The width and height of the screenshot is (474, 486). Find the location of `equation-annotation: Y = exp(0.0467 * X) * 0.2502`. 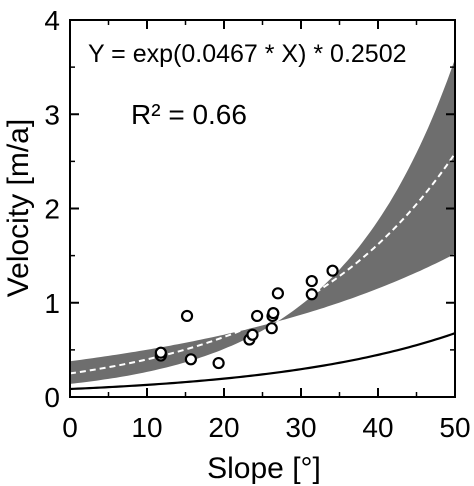

equation-annotation: Y = exp(0.0467 * X) * 0.2502 is located at coordinates (247, 54).